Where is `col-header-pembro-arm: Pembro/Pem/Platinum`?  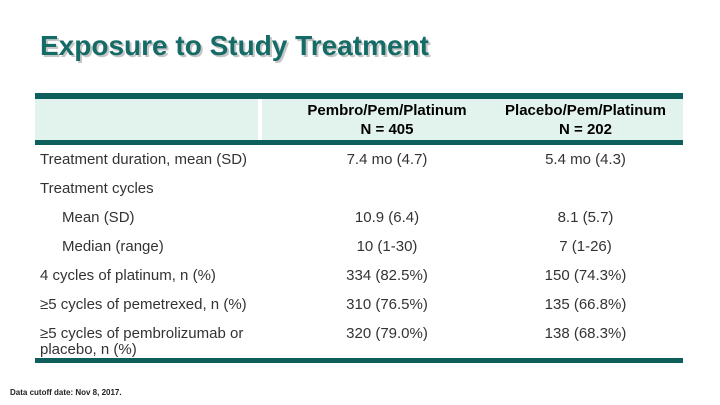 col-header-pembro-arm: Pembro/Pem/Platinum is located at coordinates (387, 110).